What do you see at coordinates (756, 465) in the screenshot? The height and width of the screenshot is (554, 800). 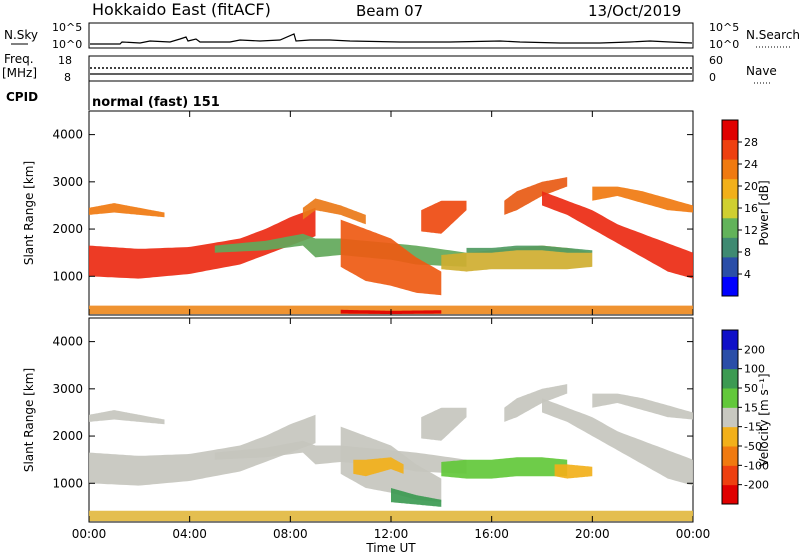 I see `colorbar-tick-label: -100` at bounding box center [756, 465].